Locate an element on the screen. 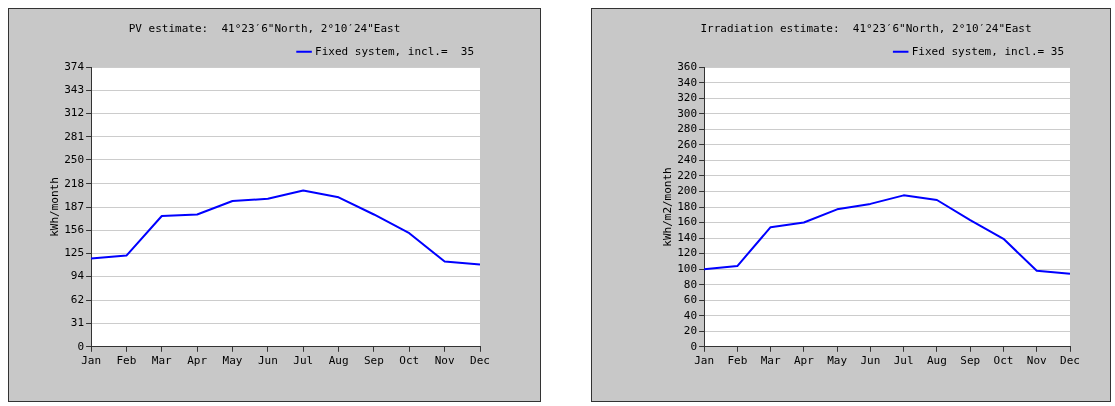 This screenshot has height=406, width=1115. y-tick-label: 200 is located at coordinates (687, 191).